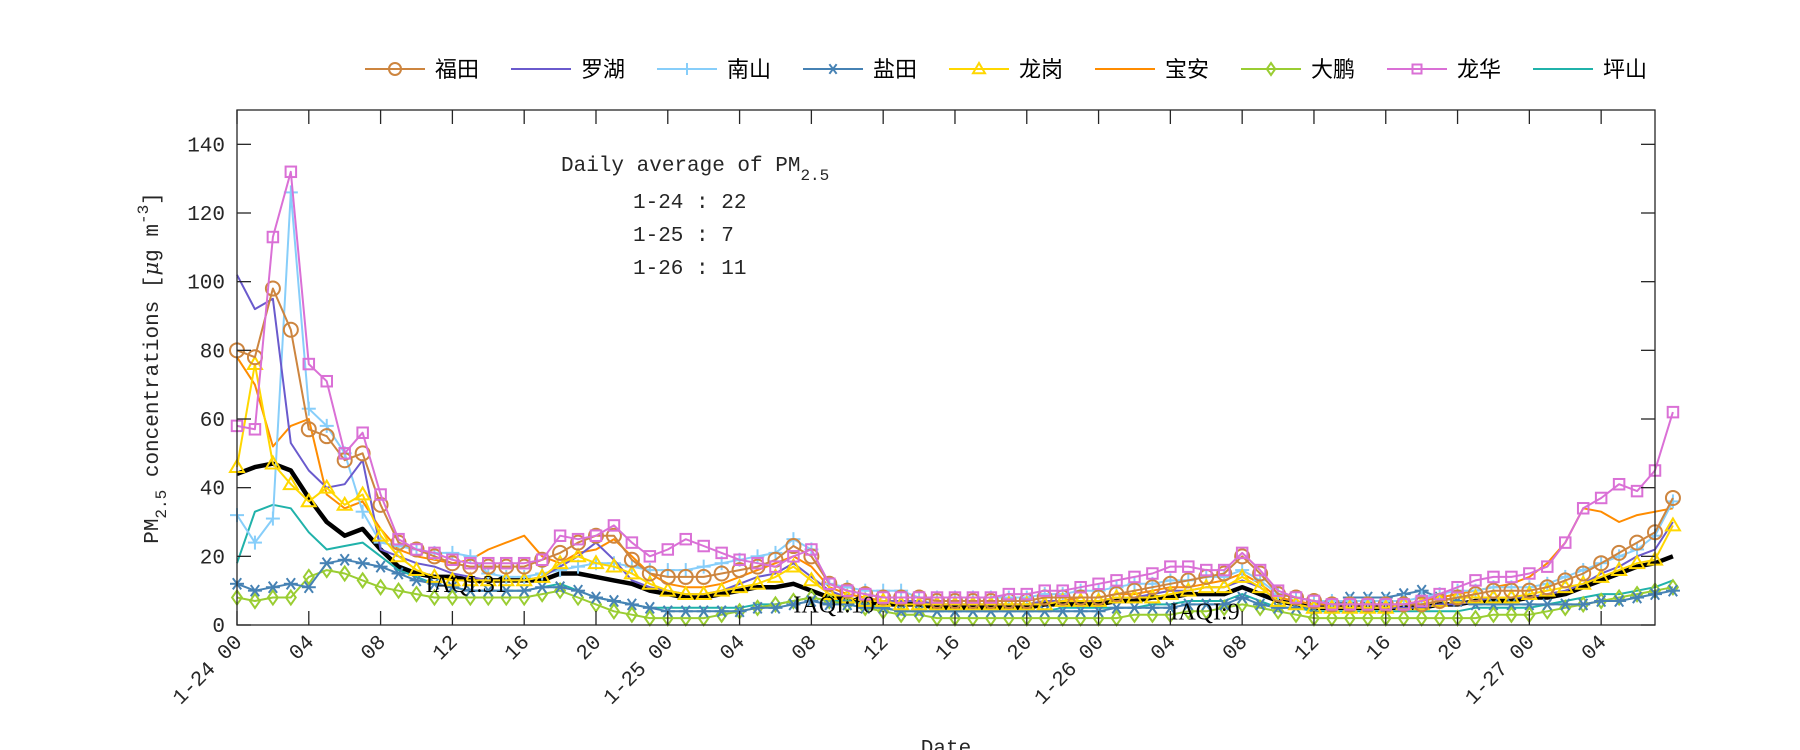 The width and height of the screenshot is (1800, 750). What do you see at coordinates (1333, 70) in the screenshot?
I see `legend-label: 大鹏` at bounding box center [1333, 70].